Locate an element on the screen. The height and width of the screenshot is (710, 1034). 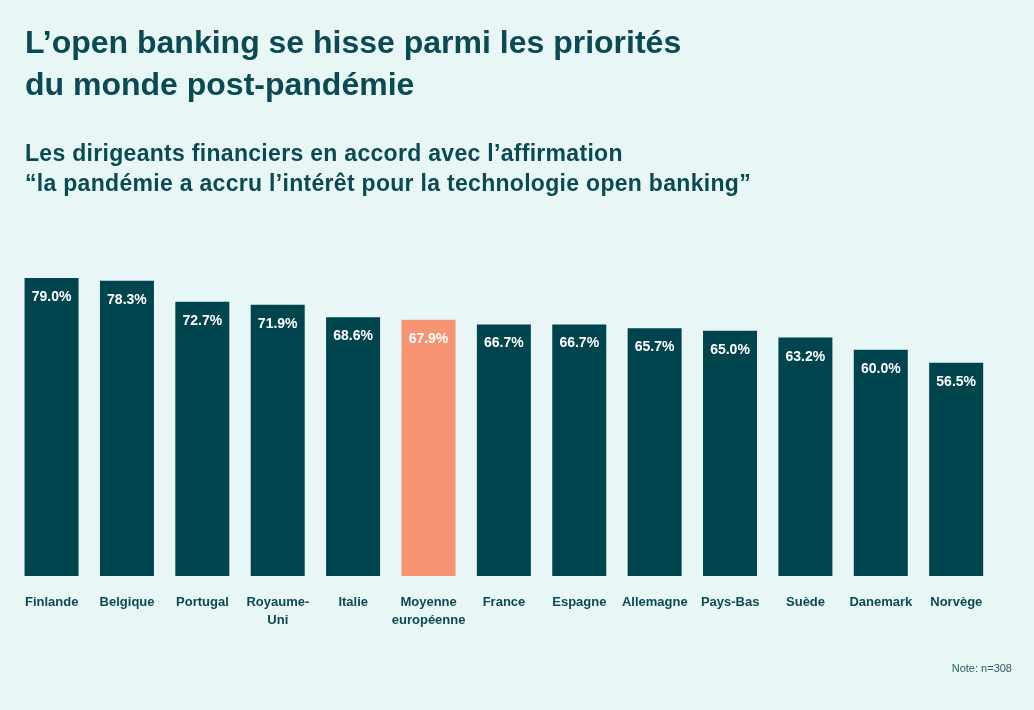
data-label: 67.9% is located at coordinates (428, 337).